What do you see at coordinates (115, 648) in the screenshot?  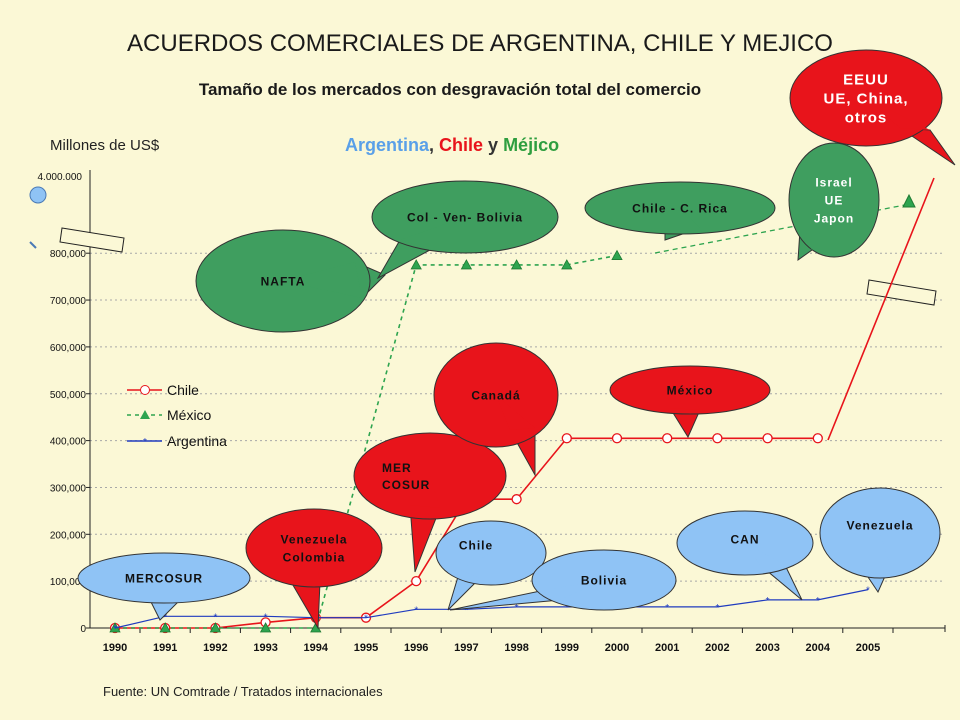 I see `x-tick-label-1990: 1990` at bounding box center [115, 648].